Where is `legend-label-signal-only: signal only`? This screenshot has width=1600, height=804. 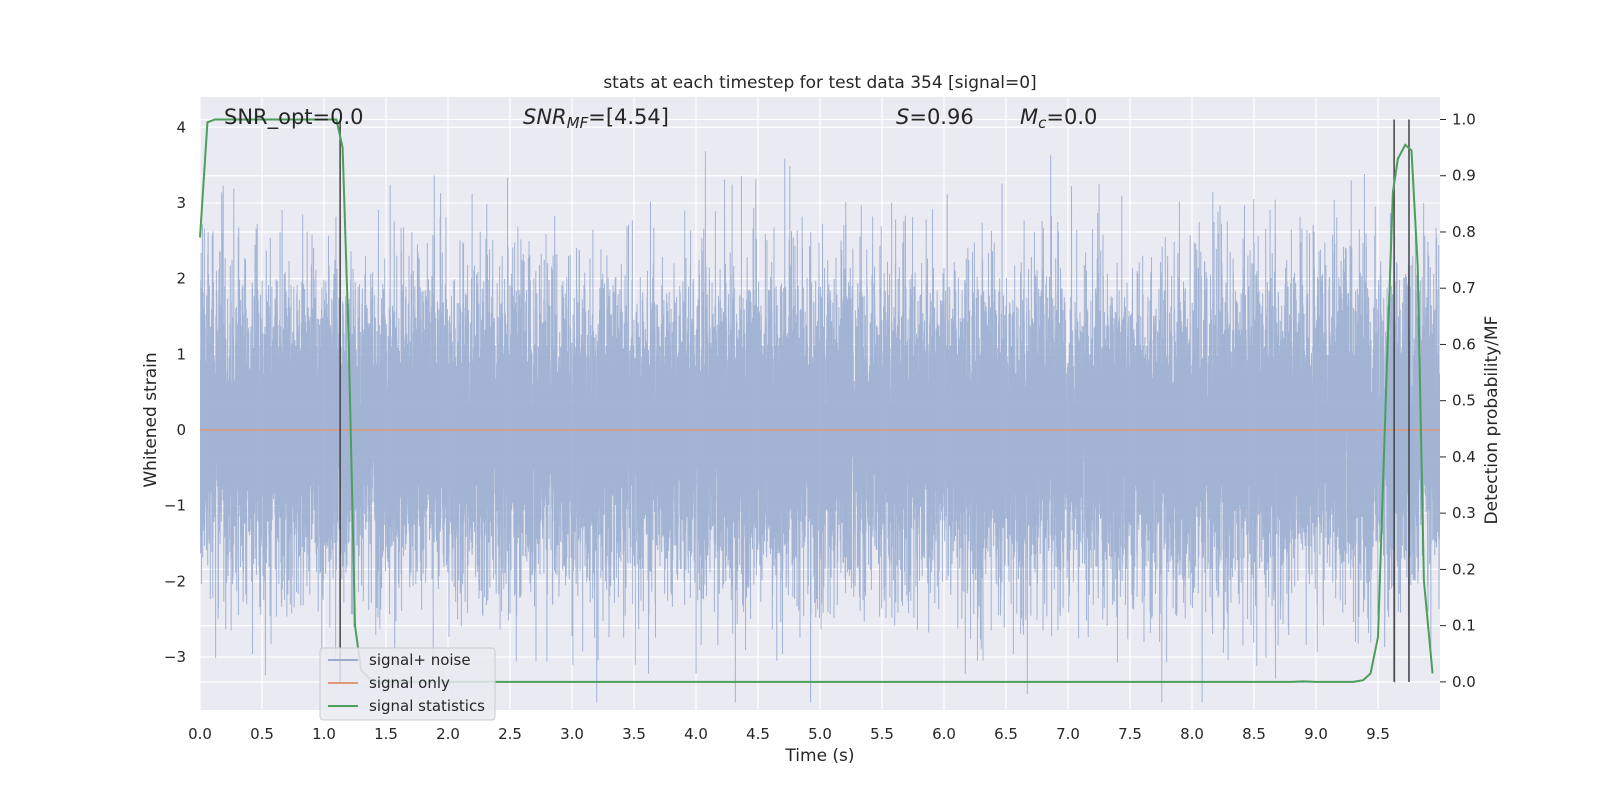
legend-label-signal-only: signal only is located at coordinates (409, 683).